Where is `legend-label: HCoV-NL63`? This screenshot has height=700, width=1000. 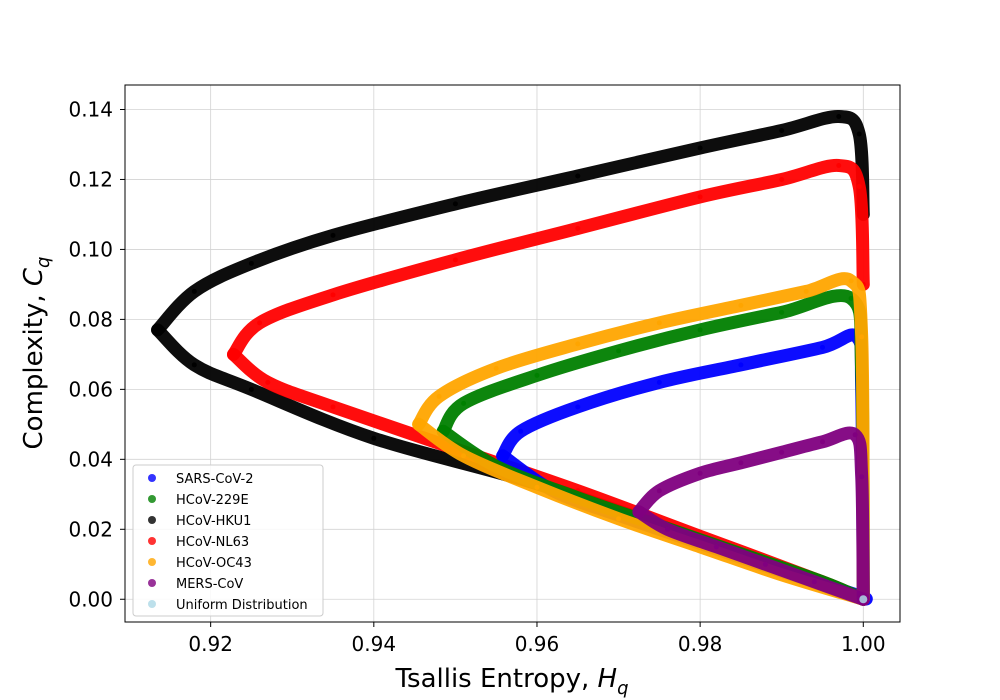
legend-label: HCoV-NL63 is located at coordinates (212, 542).